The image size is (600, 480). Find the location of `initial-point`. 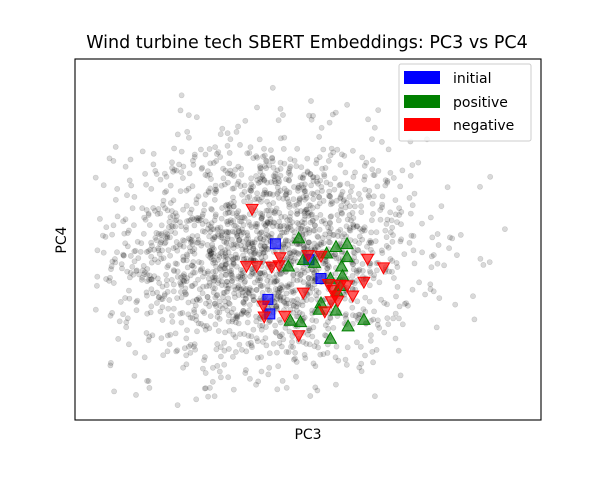

initial-point is located at coordinates (321, 278).